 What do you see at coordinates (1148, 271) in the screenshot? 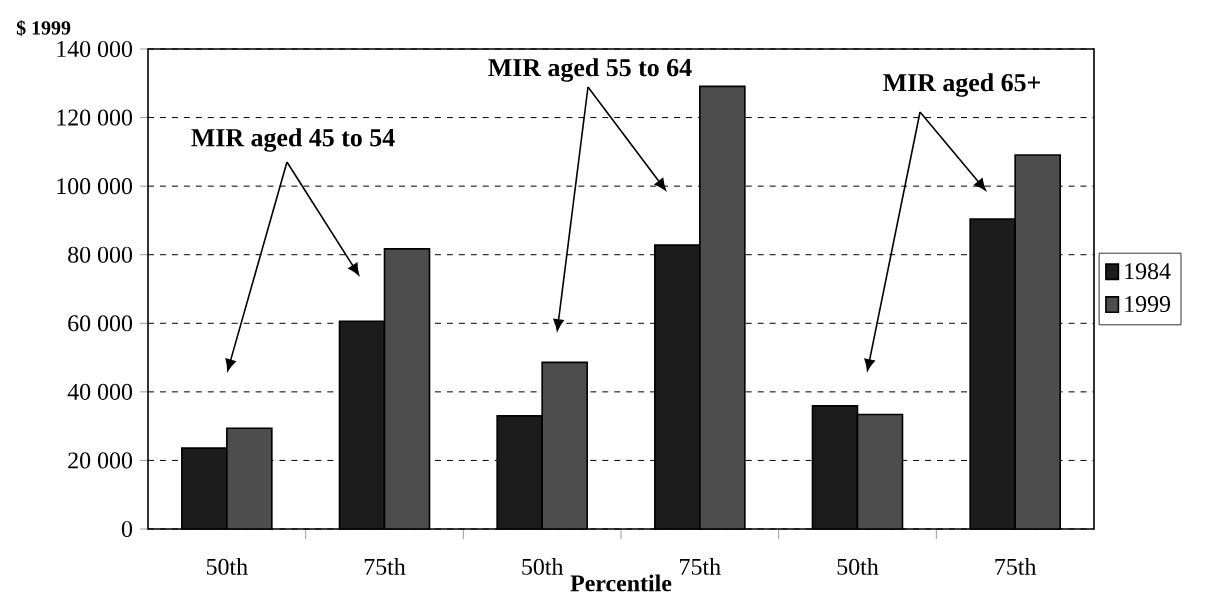
I see `legend-label: 1984` at bounding box center [1148, 271].